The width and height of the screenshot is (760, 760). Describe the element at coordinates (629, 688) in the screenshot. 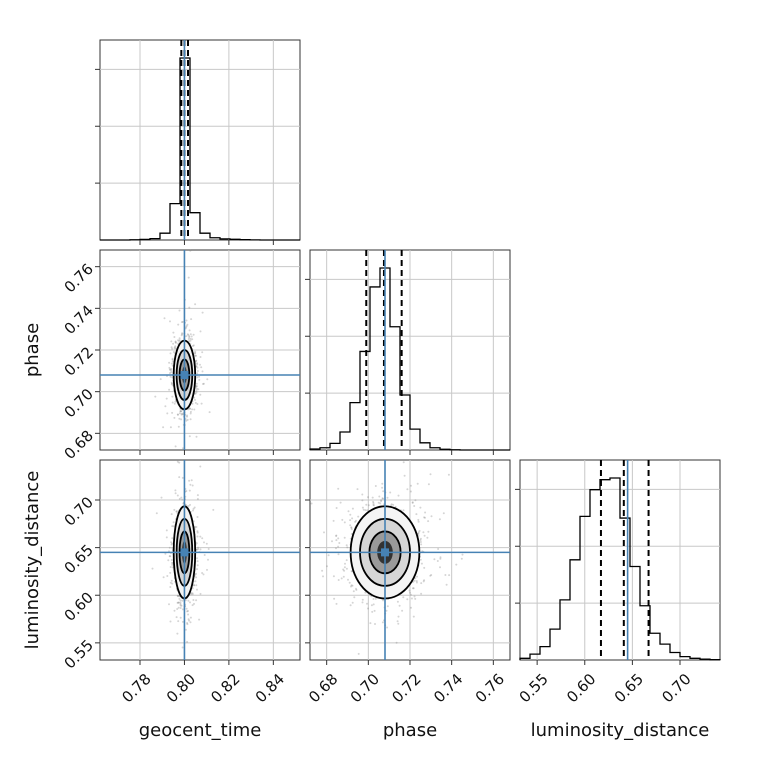

I see `x-tick-label: 0.65` at that location.